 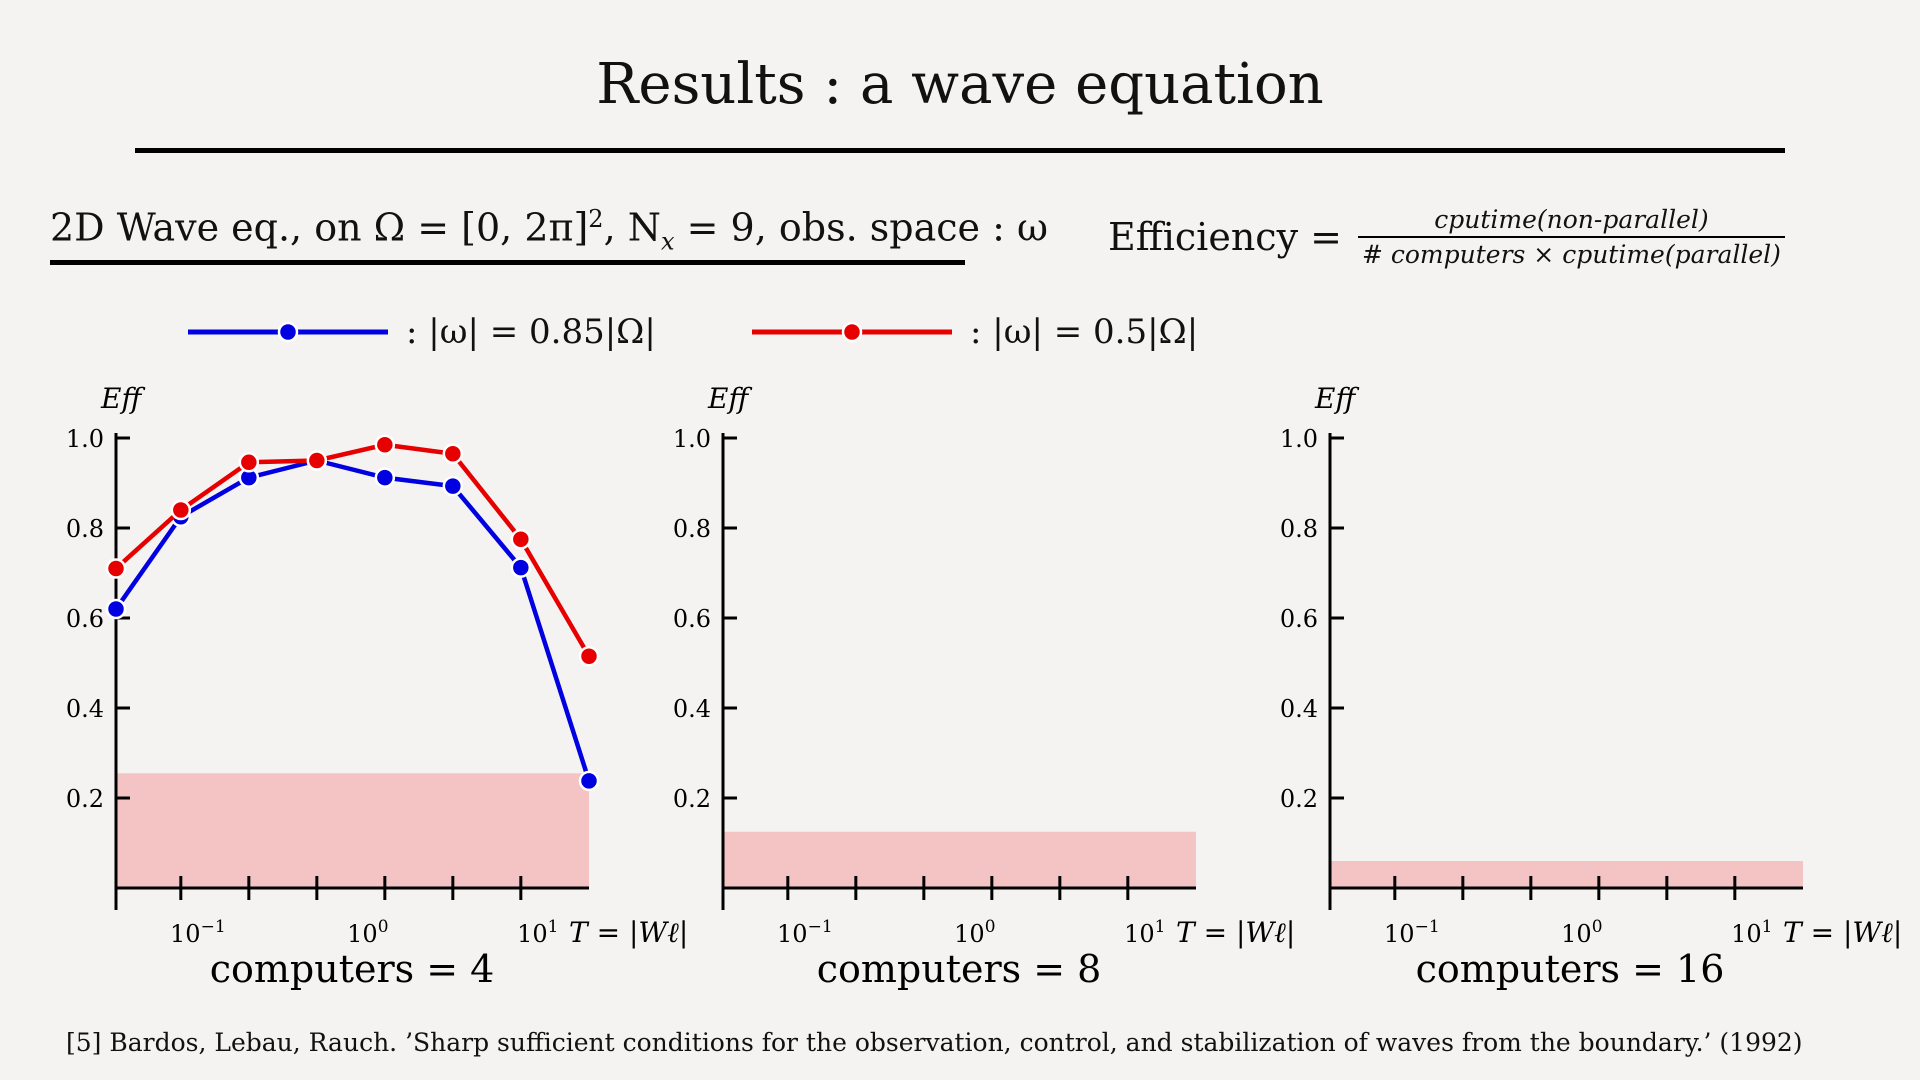 What do you see at coordinates (668, 241) in the screenshot?
I see `subtitle-n-sub: x` at bounding box center [668, 241].